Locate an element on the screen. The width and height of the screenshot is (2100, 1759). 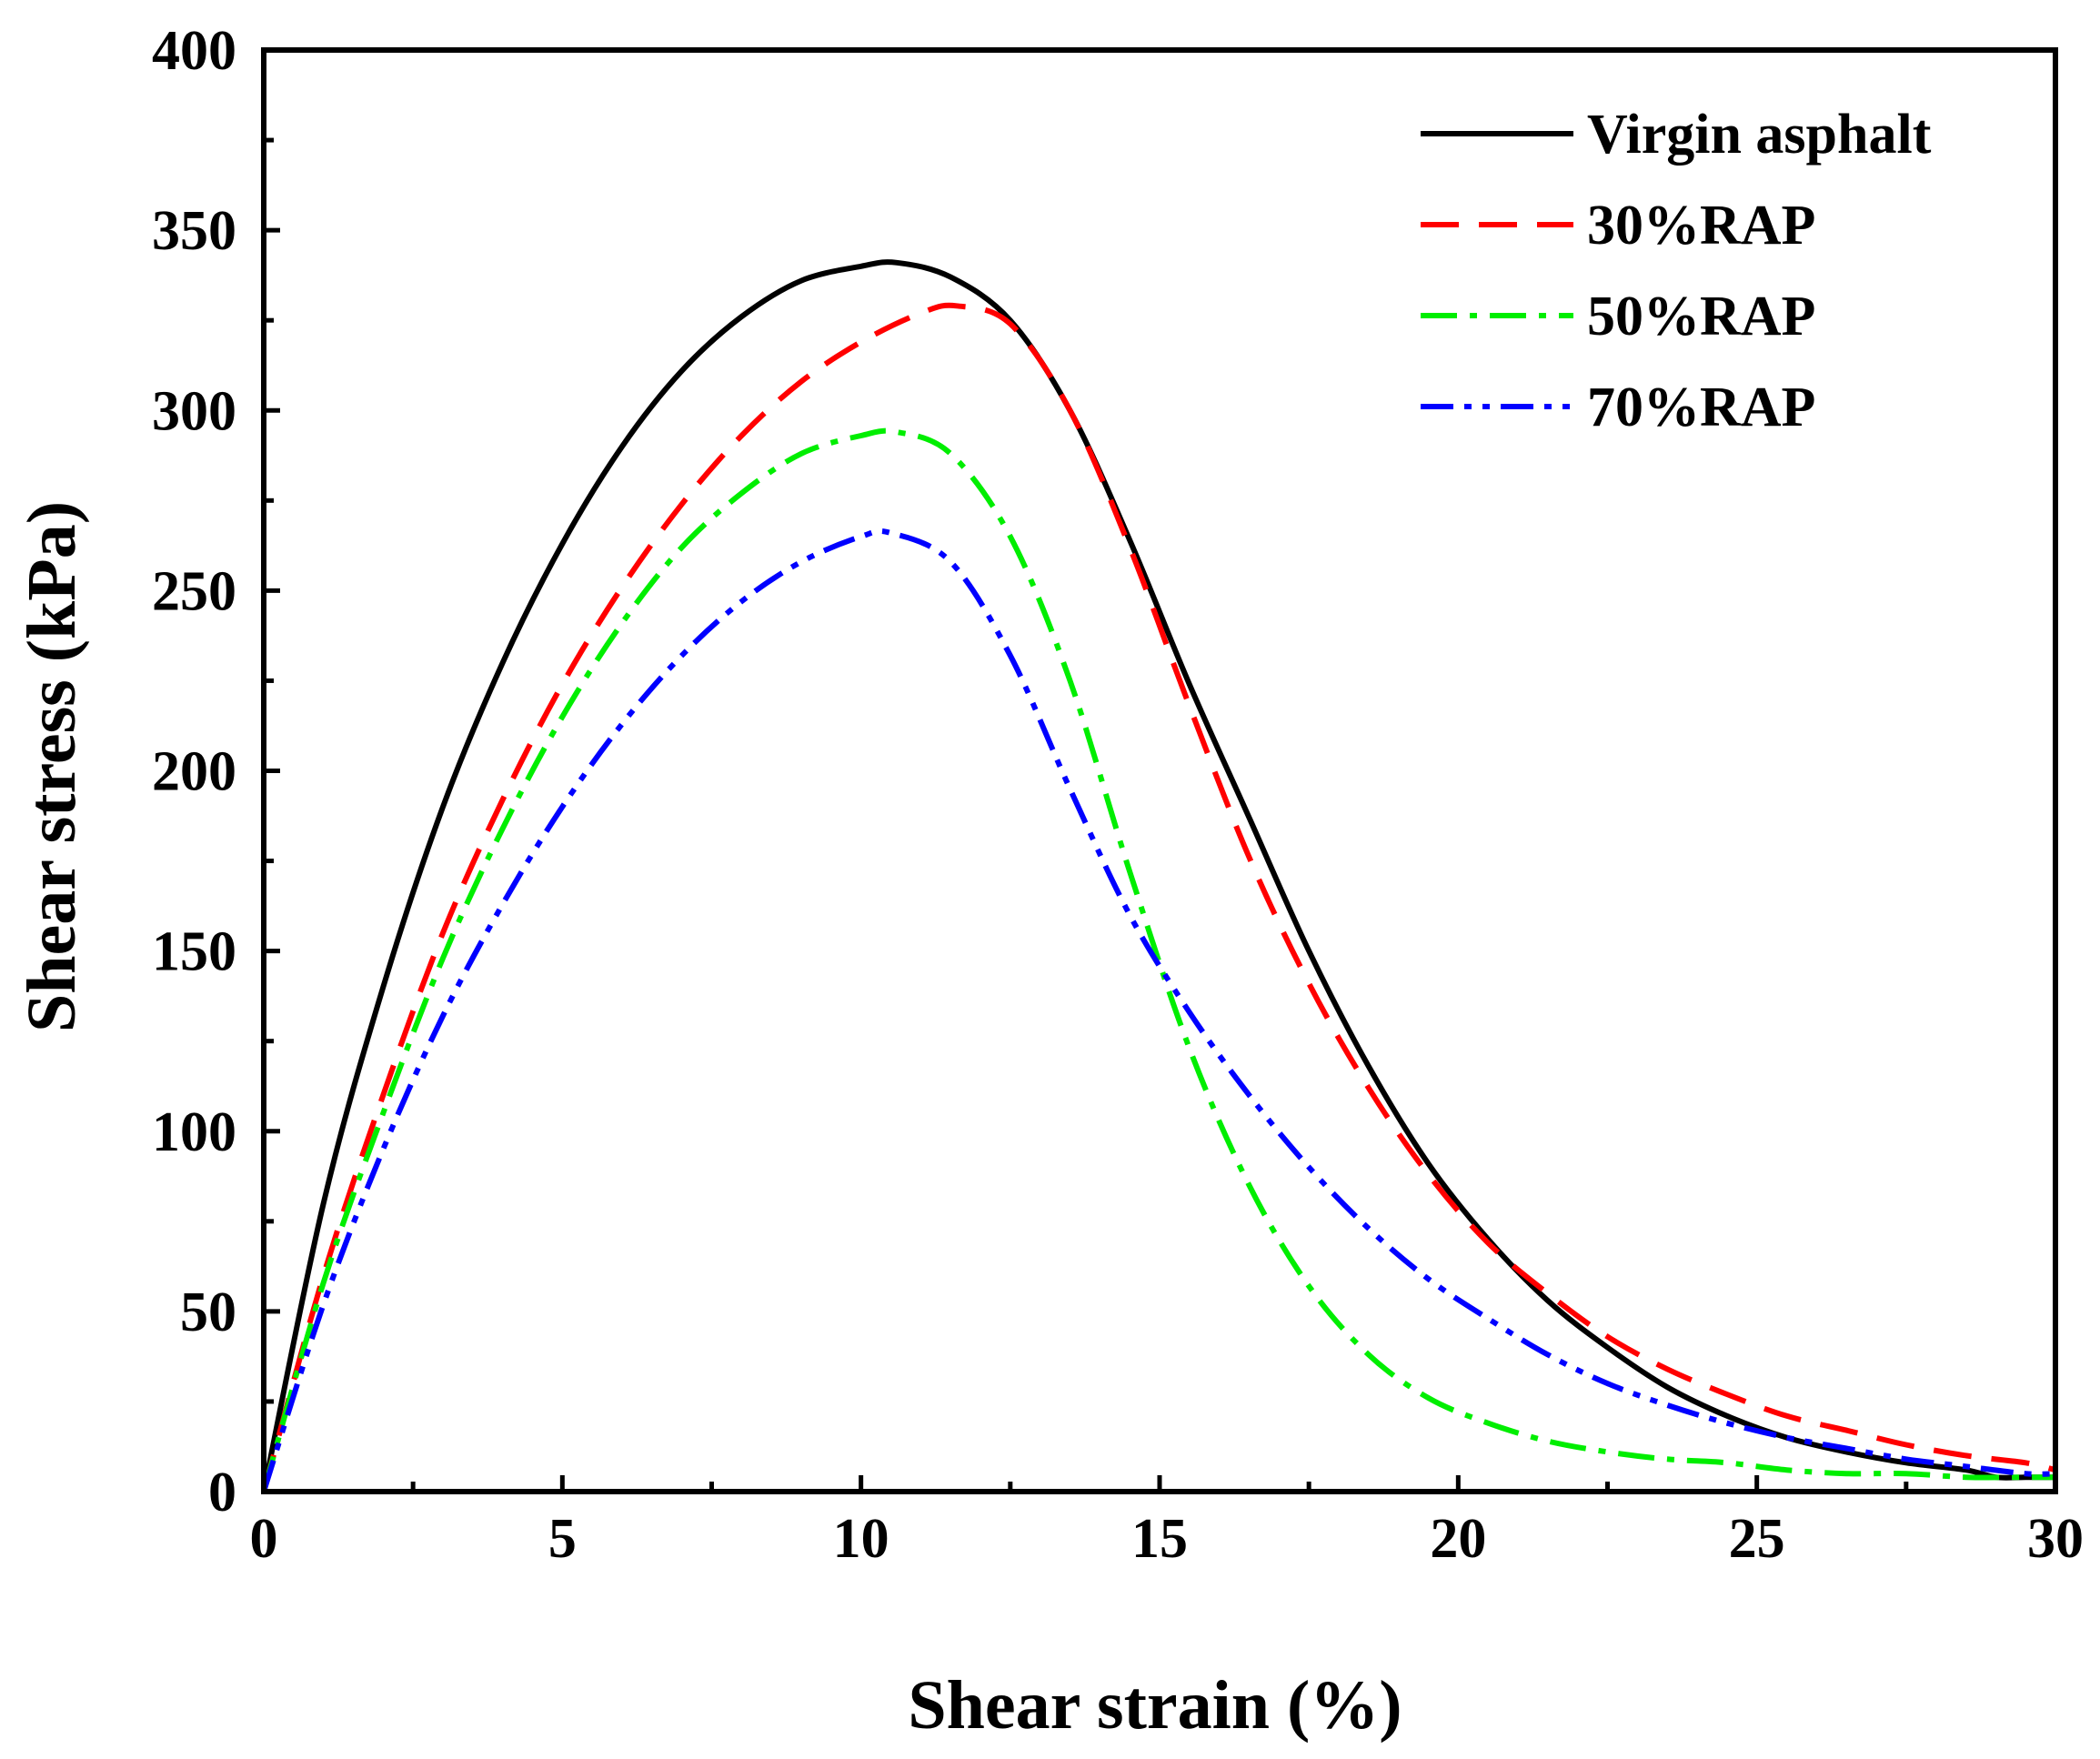
legend-label: 30%RAP is located at coordinates (1701, 225).